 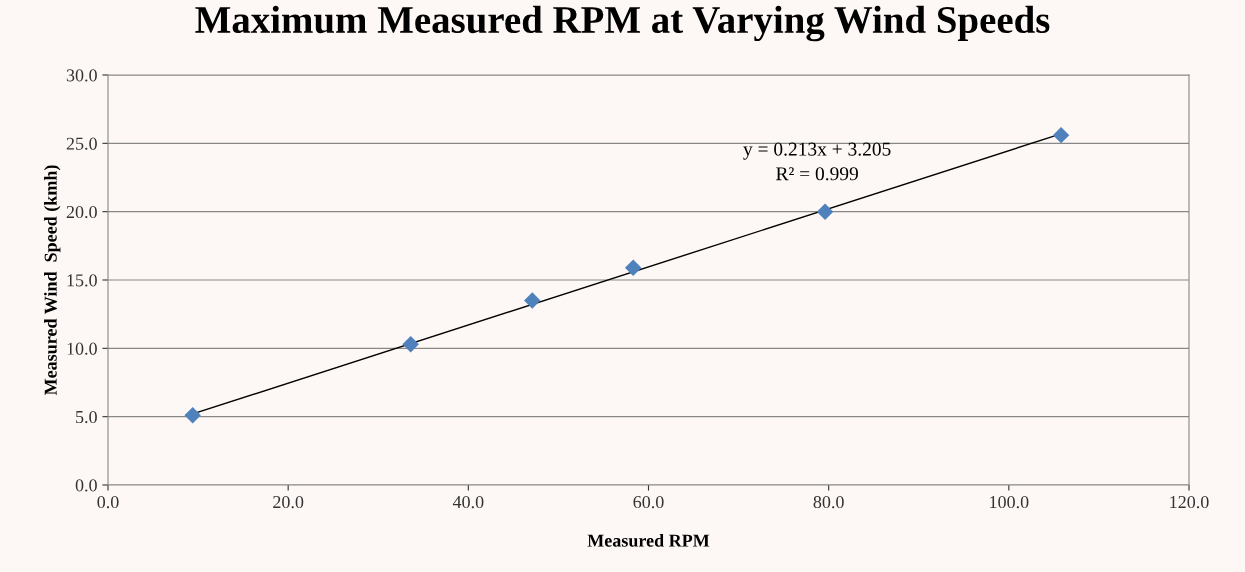 I want to click on x-tick-label: 100.0, so click(x=1009, y=502).